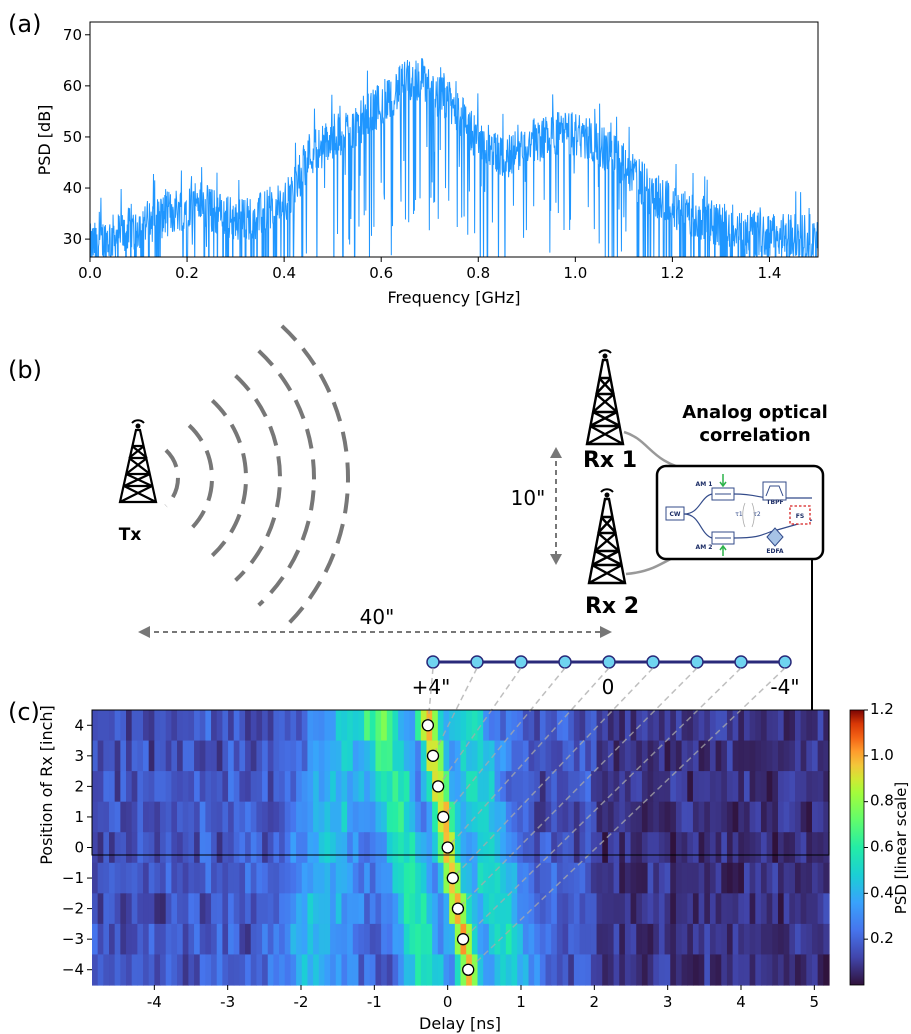 This screenshot has width=911, height=1034. I want to click on heatmap-plot-frame, so click(460, 782).